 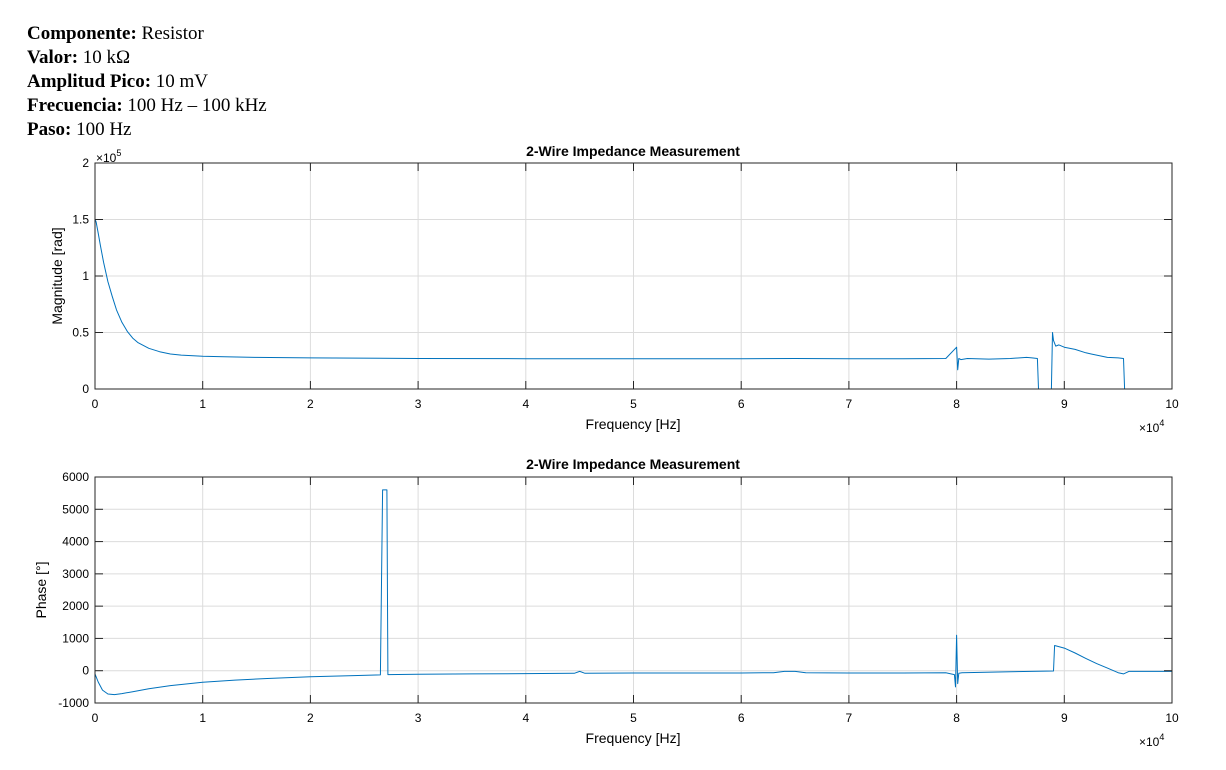 I want to click on header-label: Frecuencia:, so click(x=75, y=105).